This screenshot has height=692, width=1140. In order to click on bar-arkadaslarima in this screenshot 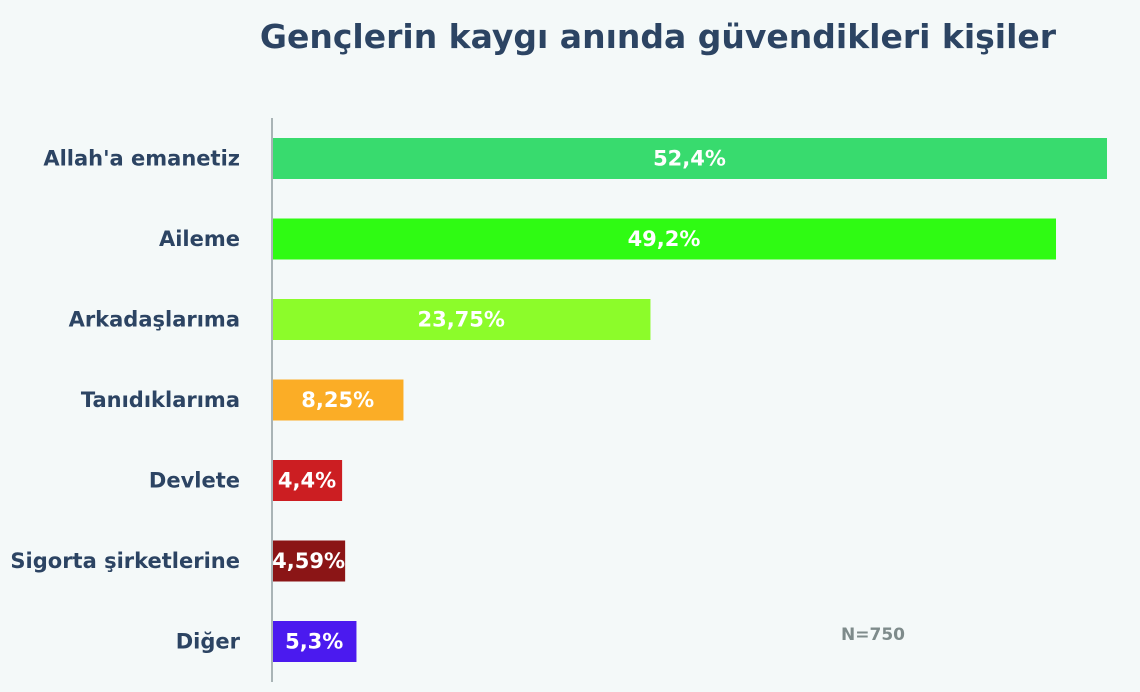, I will do `click(461, 319)`.